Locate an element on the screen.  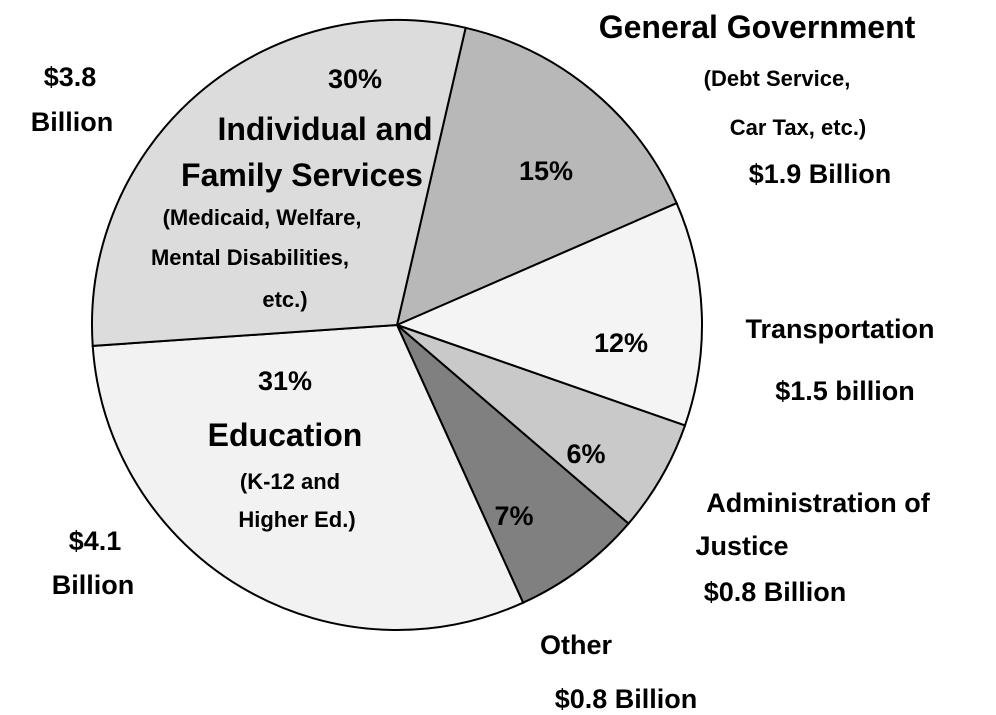
label-ifs-sub-2: Mental Disabilities, is located at coordinates (250, 257).